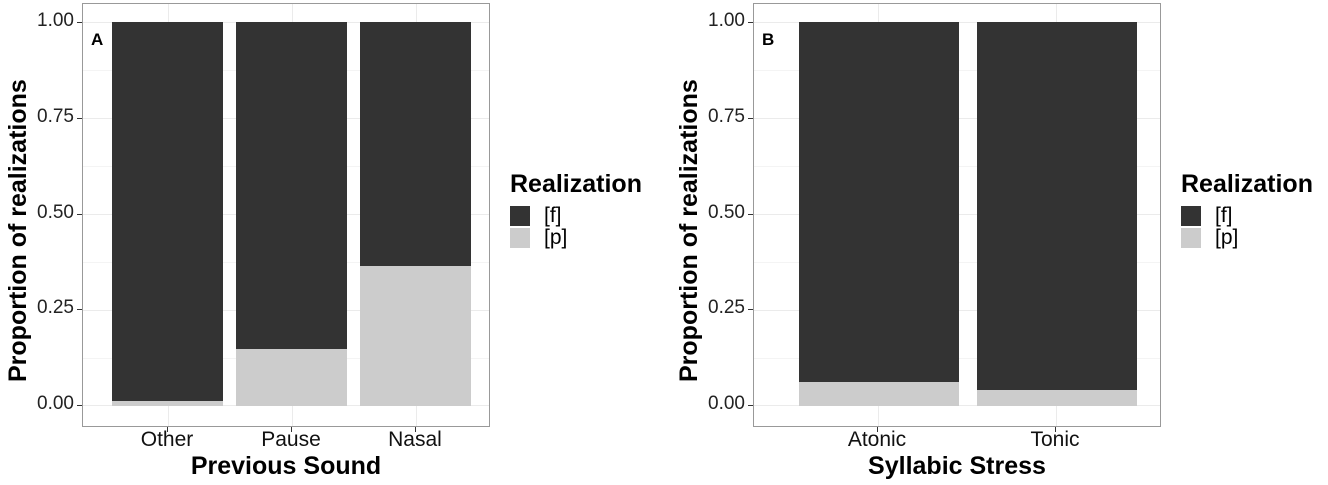 Image resolution: width=1328 pixels, height=485 pixels. Describe the element at coordinates (286, 466) in the screenshot. I see `x-axis-label: Previous Sound` at that location.